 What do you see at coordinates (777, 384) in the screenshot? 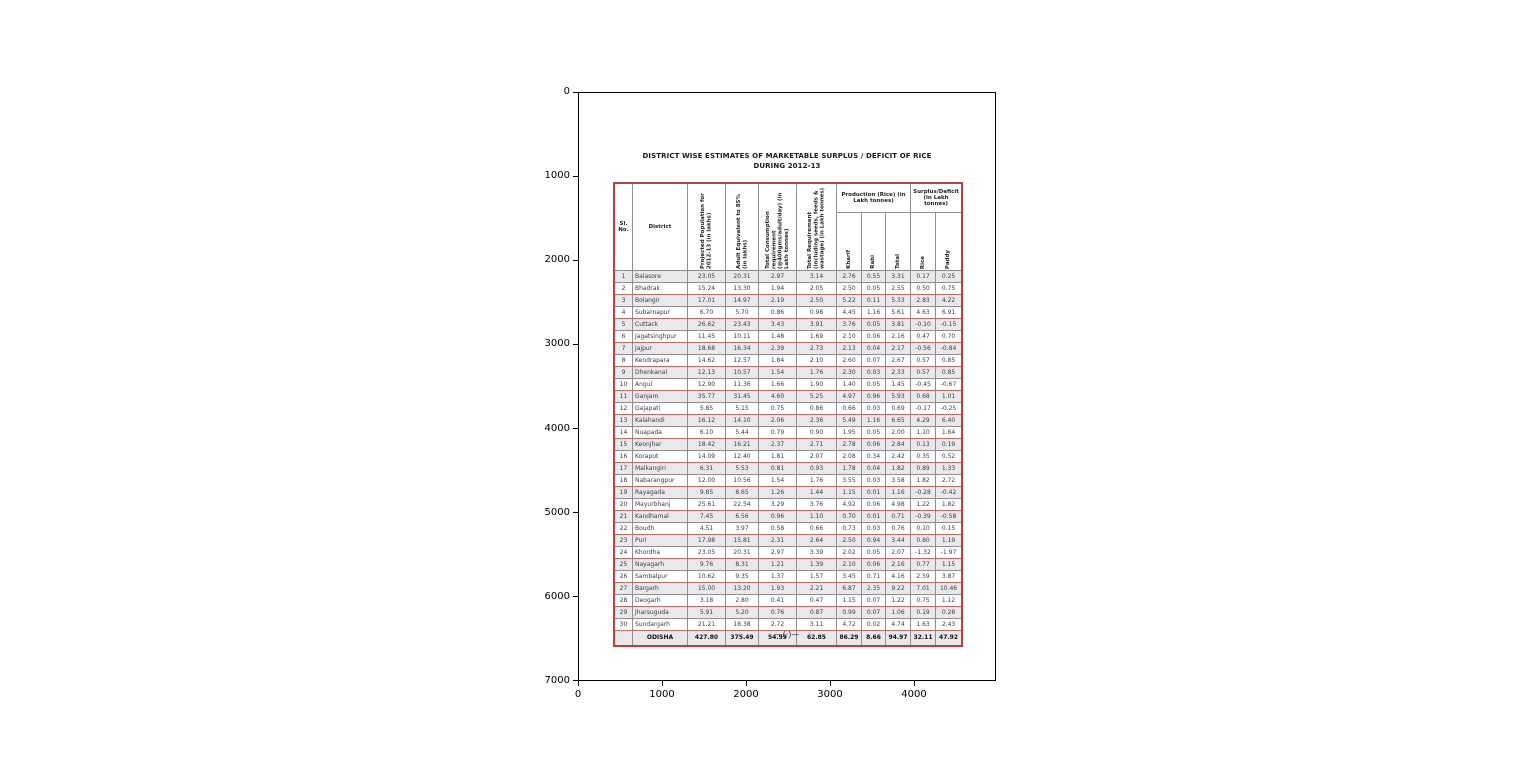
I see `cell-value: 1.66` at bounding box center [777, 384].